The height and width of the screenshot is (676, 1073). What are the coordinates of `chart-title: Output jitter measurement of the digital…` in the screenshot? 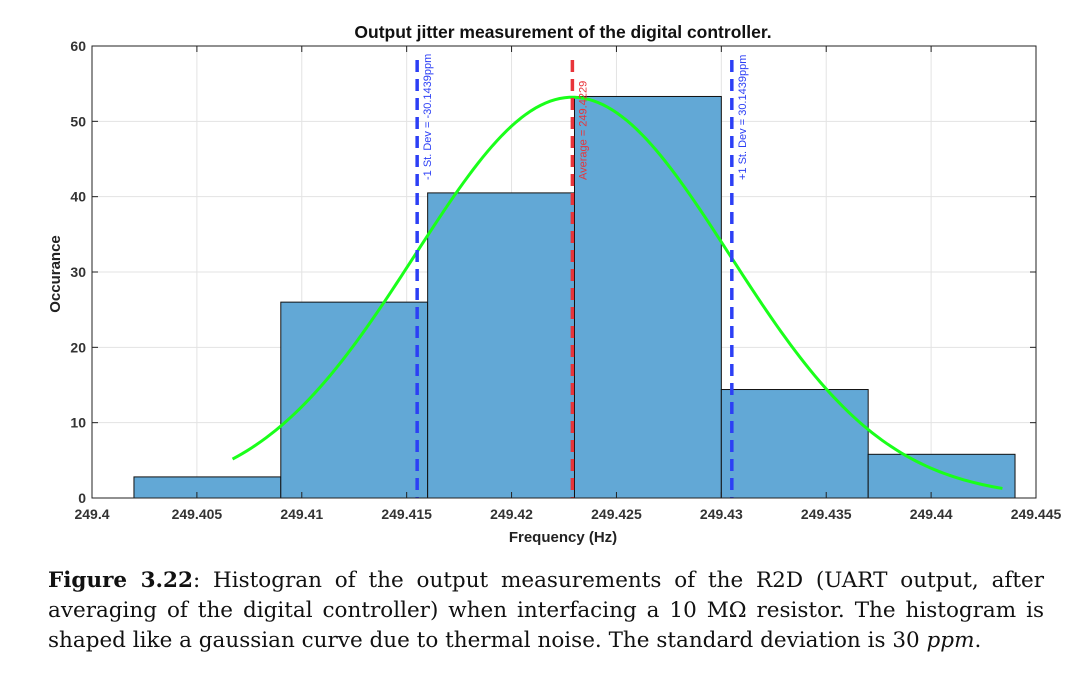 It's located at (562, 32).